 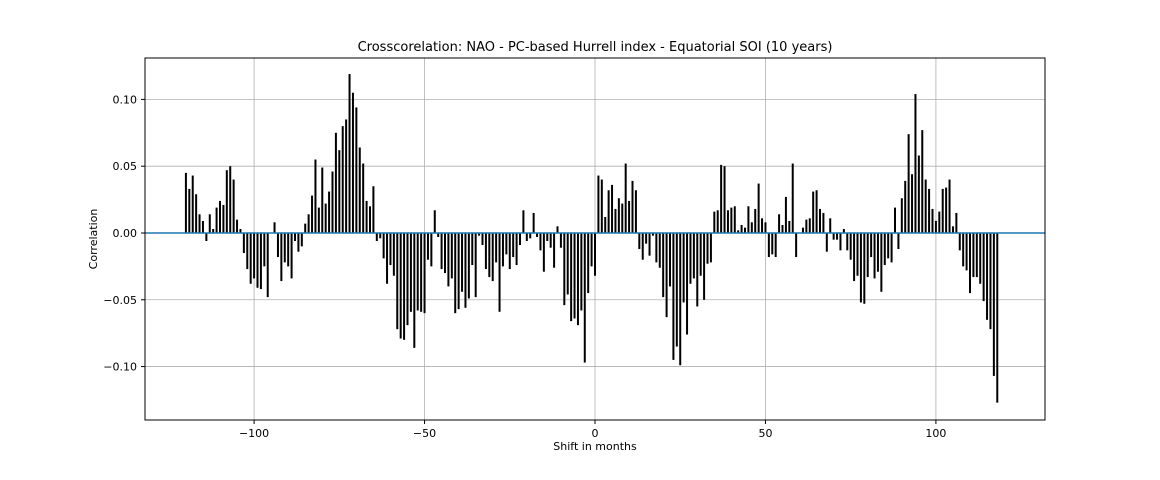 What do you see at coordinates (595, 446) in the screenshot?
I see `x-axis-label: Shift in months` at bounding box center [595, 446].